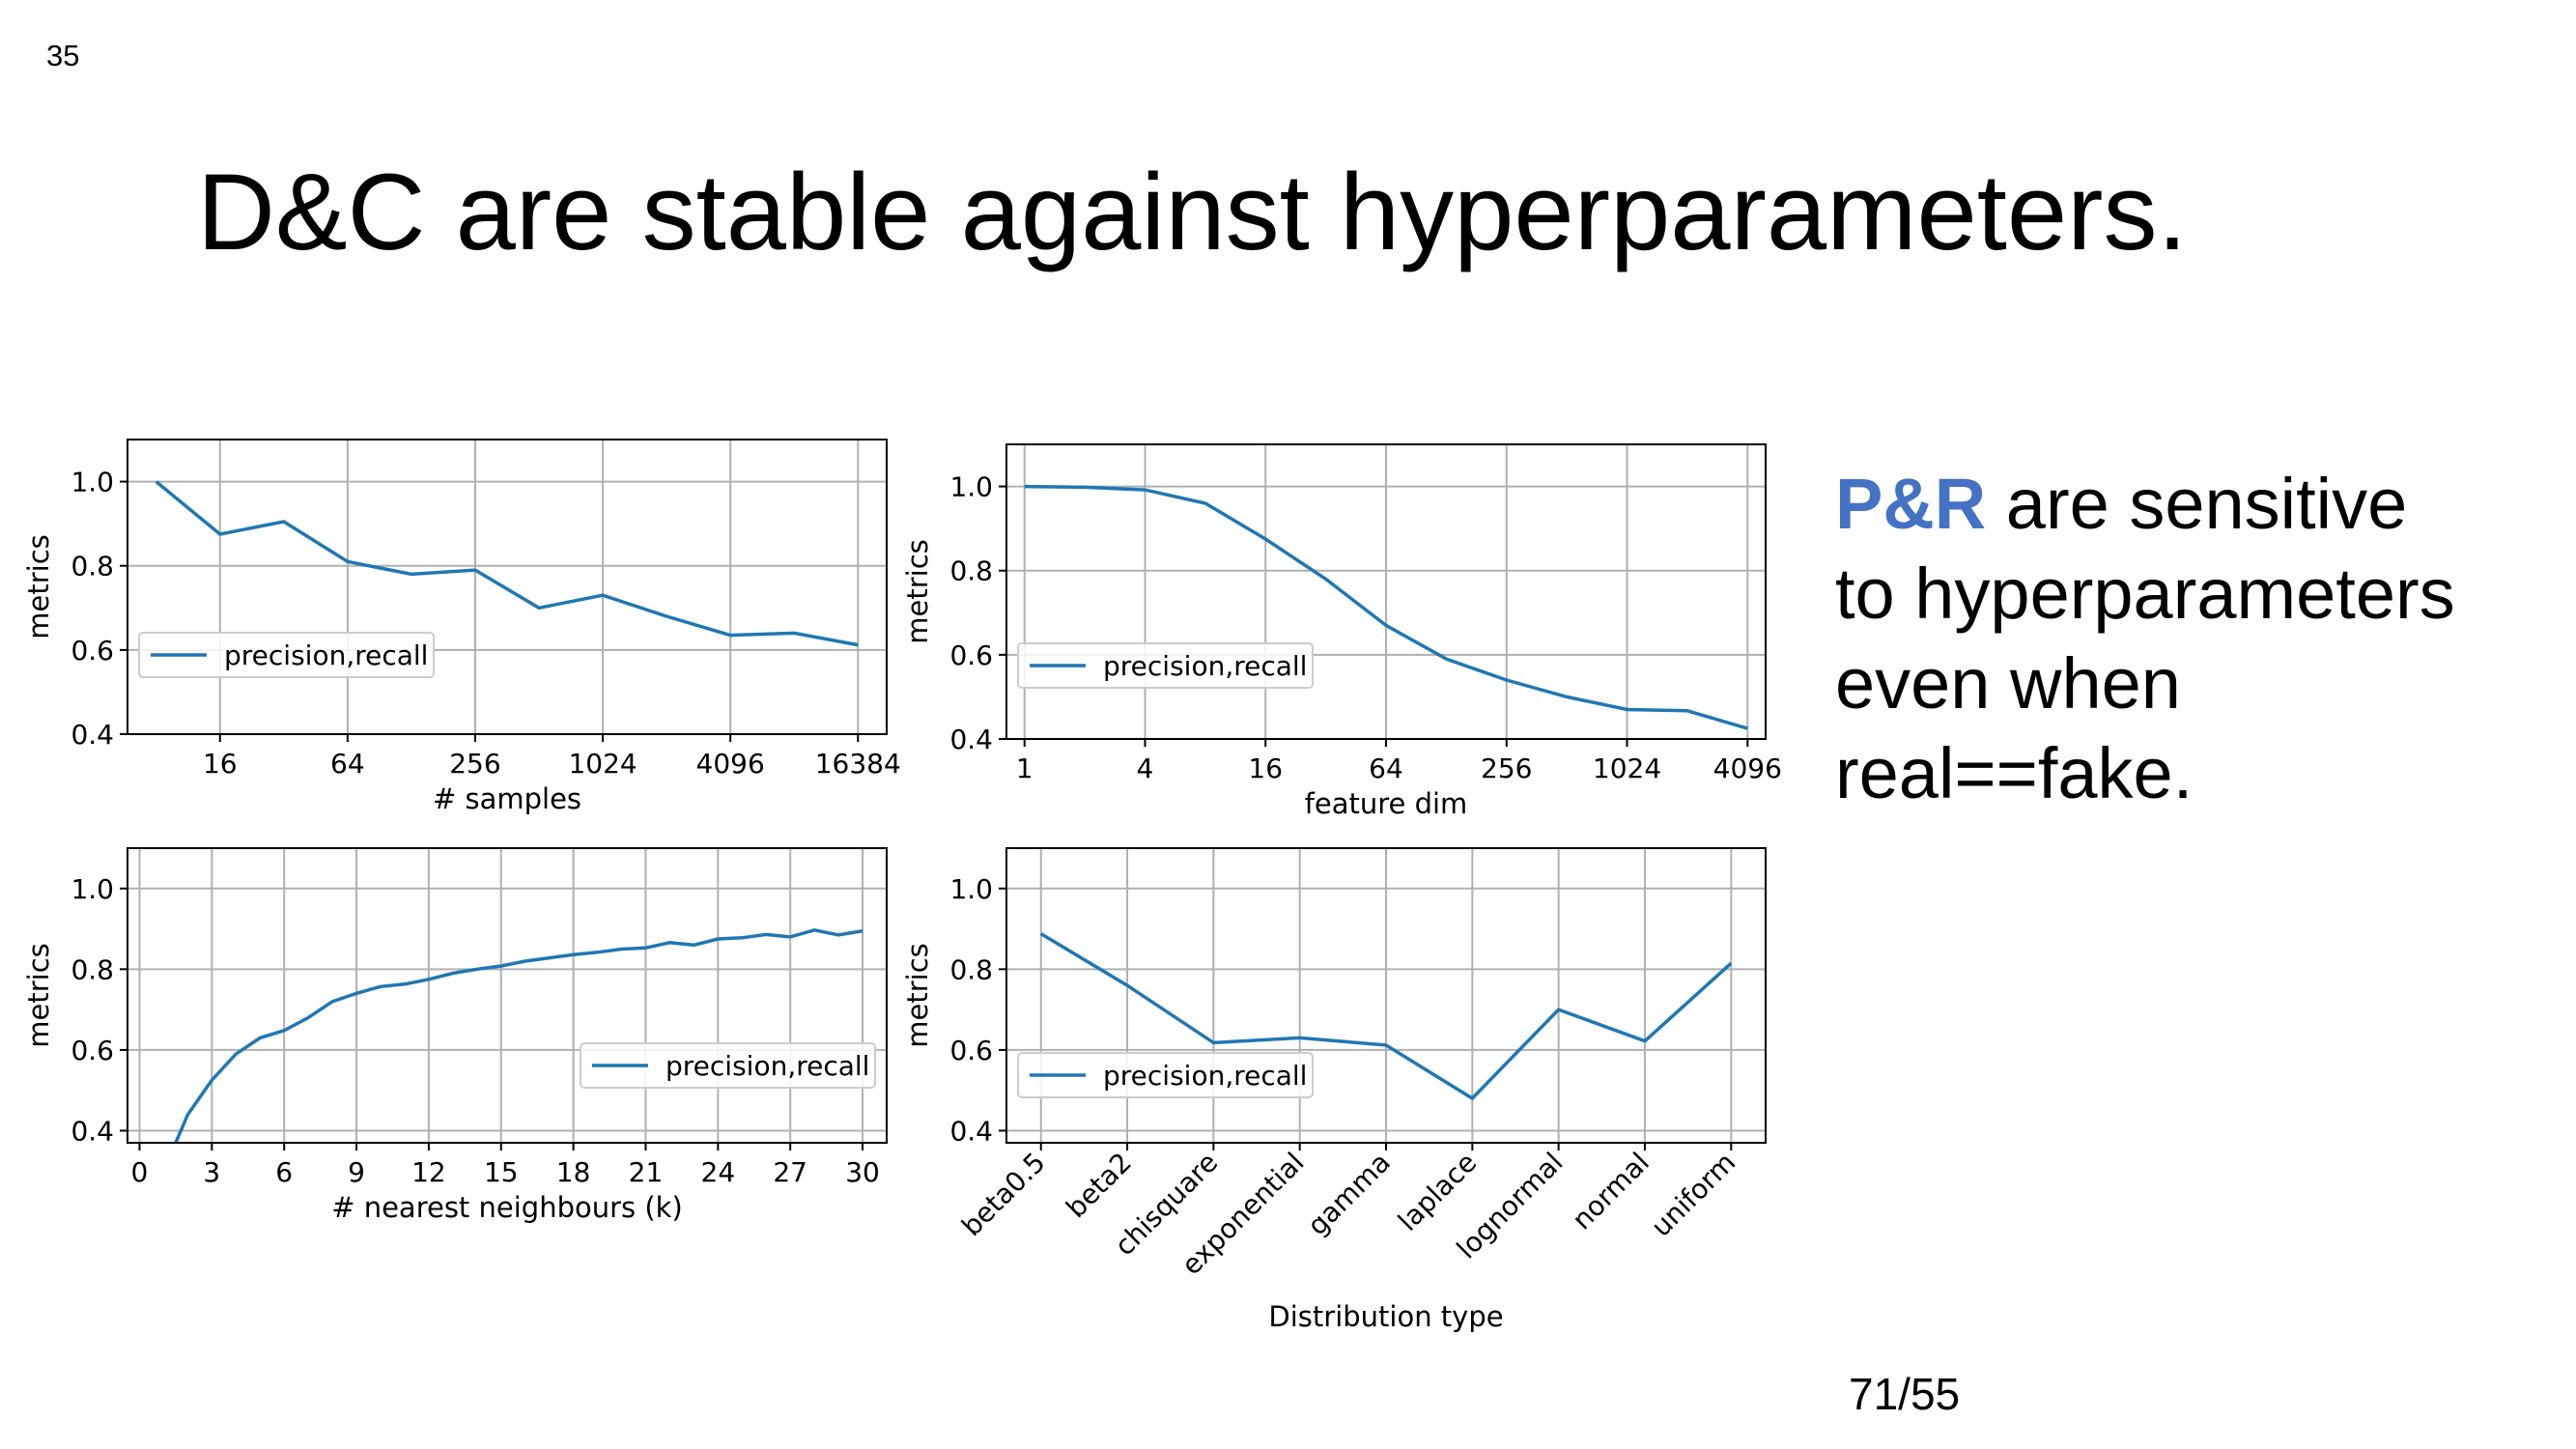 This screenshot has height=1449, width=2576. What do you see at coordinates (211, 1172) in the screenshot?
I see `x-tick-label: 3` at bounding box center [211, 1172].